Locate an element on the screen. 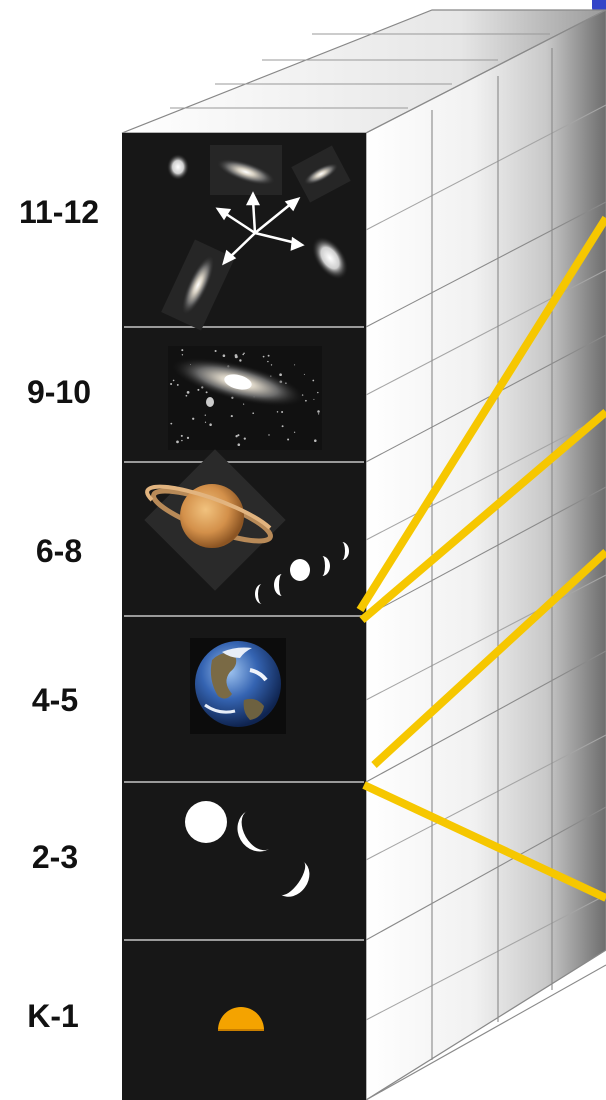 This screenshot has height=1100, width=606. earth-icon is located at coordinates (238, 684).